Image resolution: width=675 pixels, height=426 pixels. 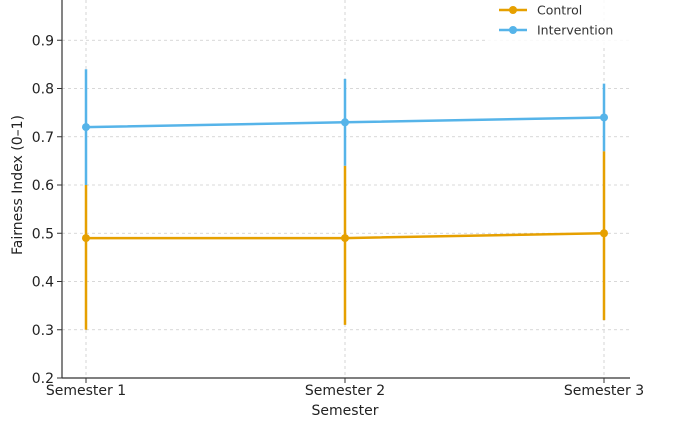 I want to click on y-tick-label: 0.4, so click(x=43, y=283).